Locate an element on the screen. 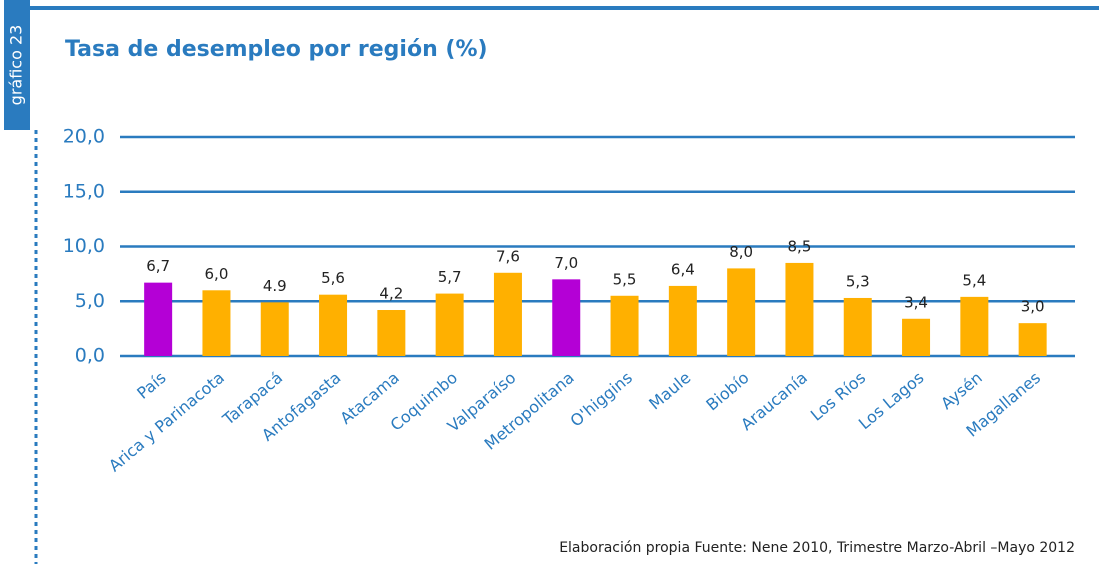 This screenshot has width=1099, height=564. value-label: 7,6 is located at coordinates (508, 256).